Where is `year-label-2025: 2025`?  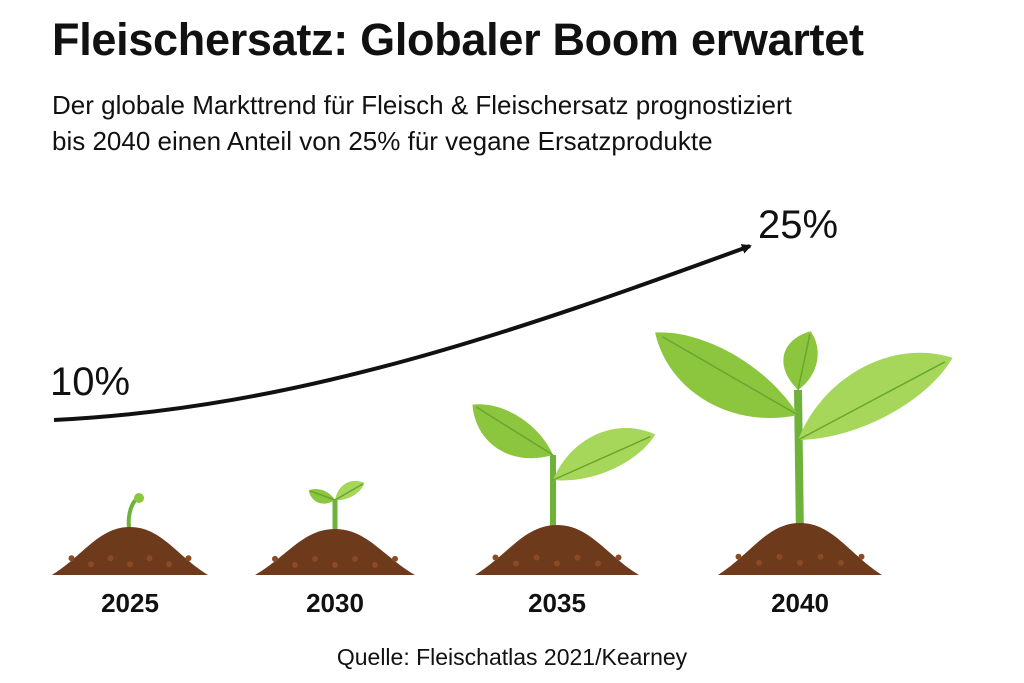 year-label-2025: 2025 is located at coordinates (130, 603).